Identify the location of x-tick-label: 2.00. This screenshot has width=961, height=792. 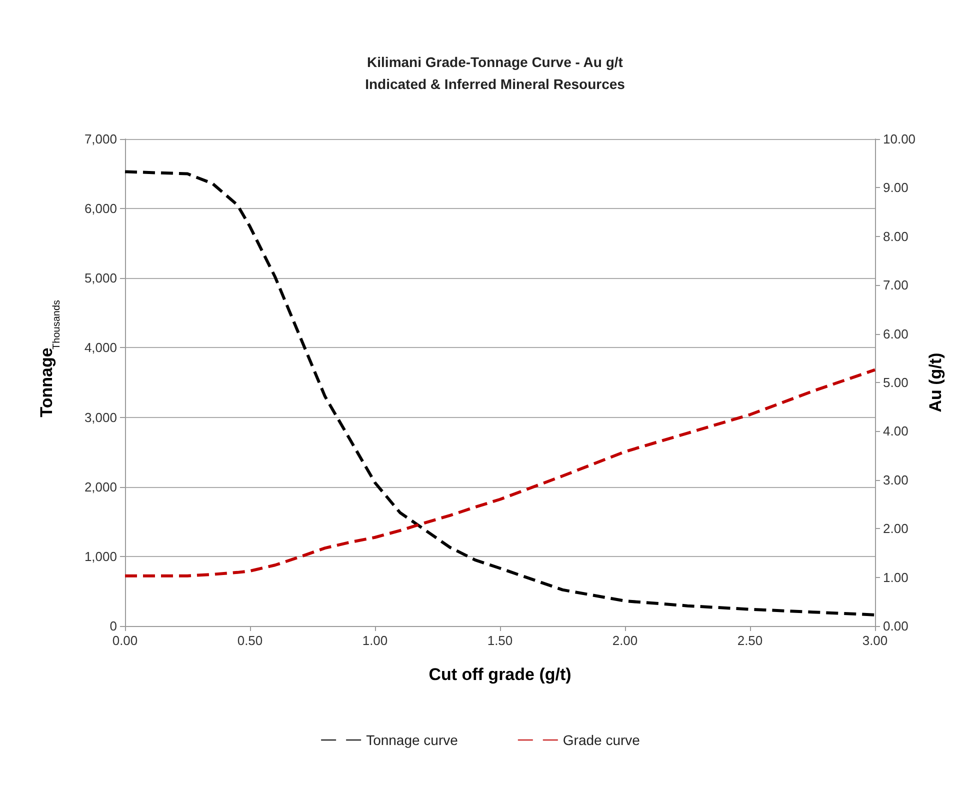
(625, 640).